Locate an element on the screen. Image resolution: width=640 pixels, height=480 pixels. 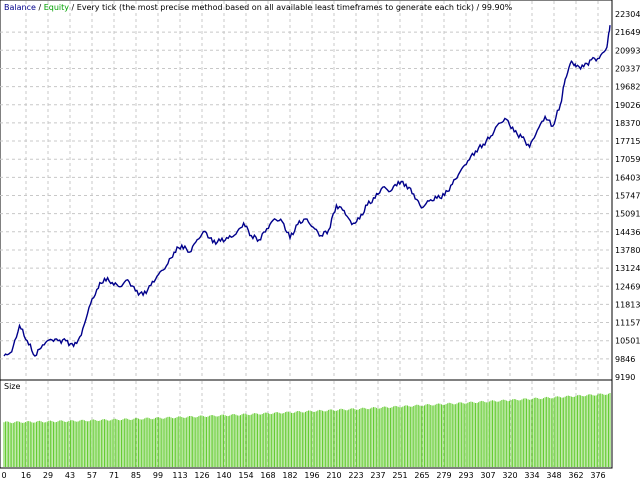
x-tick-label: 376 is located at coordinates (597, 475).